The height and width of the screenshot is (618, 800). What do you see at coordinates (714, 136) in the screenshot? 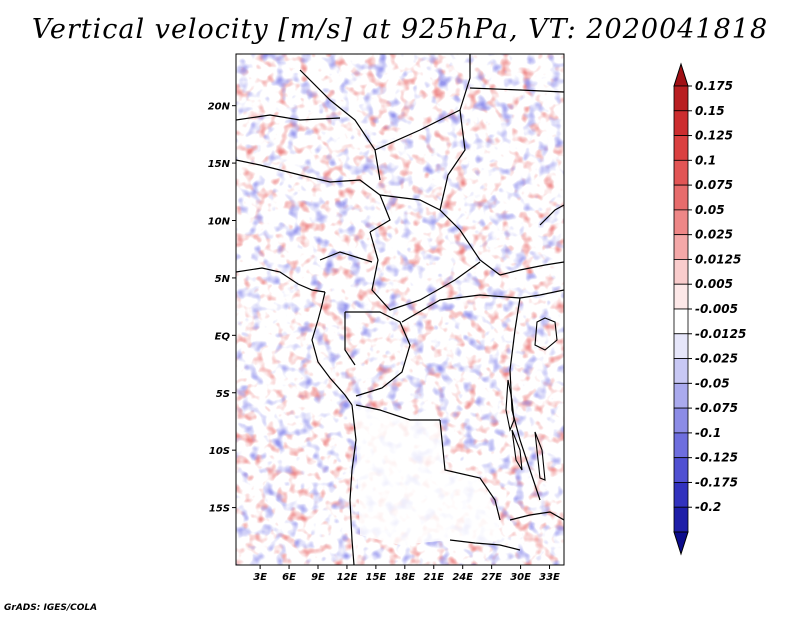
I see `colorbar-label: 0.125` at bounding box center [714, 136].